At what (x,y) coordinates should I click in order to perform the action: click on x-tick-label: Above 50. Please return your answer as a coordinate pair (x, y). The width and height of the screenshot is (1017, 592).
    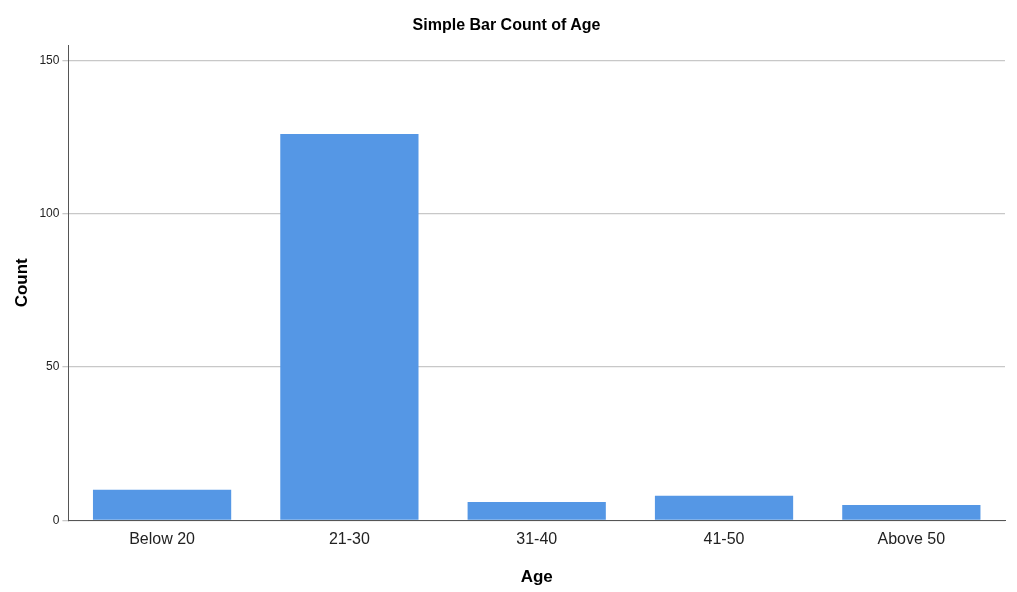
    Looking at the image, I should click on (911, 539).